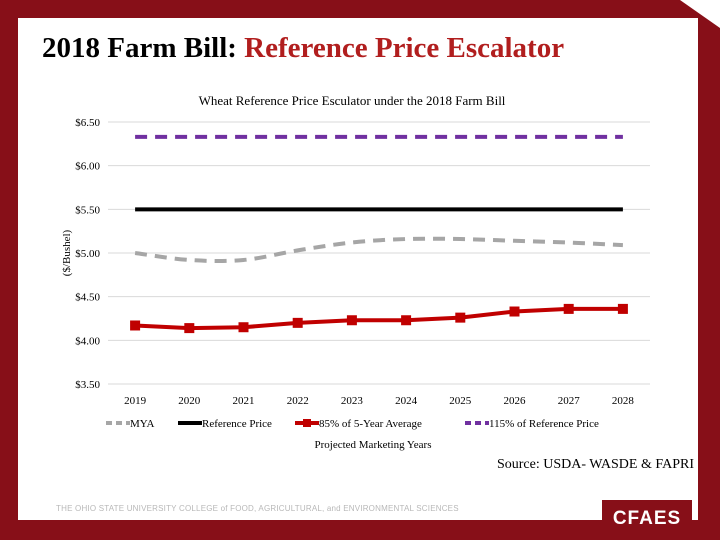  Describe the element at coordinates (352, 401) in the screenshot. I see `x-tick-label: 2023` at that location.